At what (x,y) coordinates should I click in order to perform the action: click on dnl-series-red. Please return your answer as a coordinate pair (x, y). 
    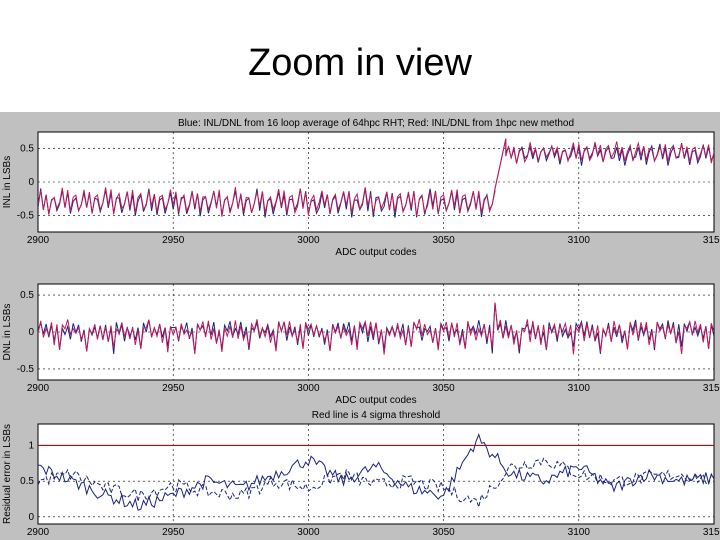
    Looking at the image, I should click on (376, 328).